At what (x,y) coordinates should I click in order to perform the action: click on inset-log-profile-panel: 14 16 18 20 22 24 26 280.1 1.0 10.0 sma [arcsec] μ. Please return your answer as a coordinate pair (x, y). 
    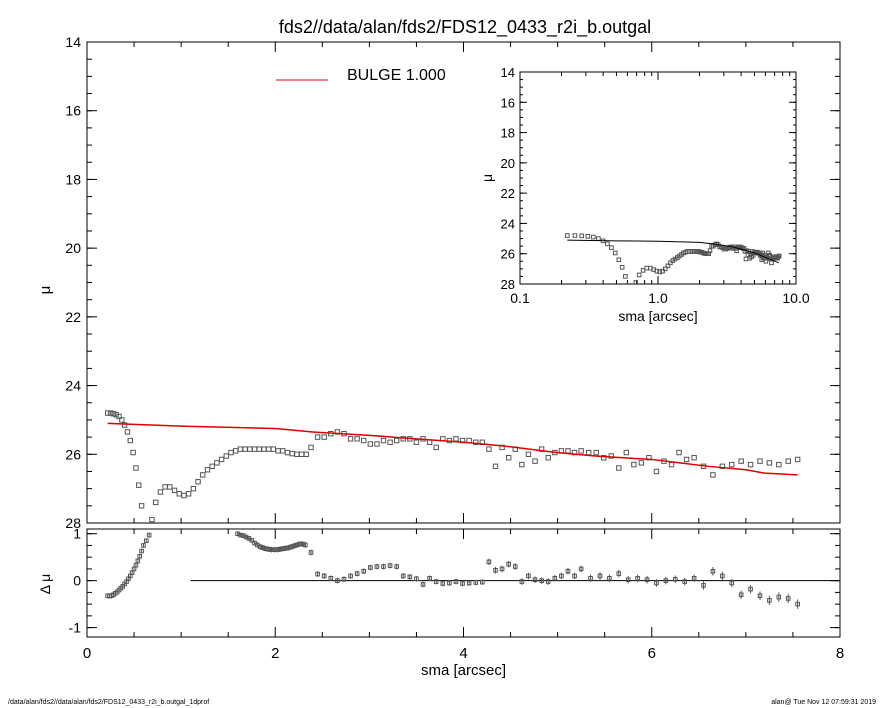
    Looking at the image, I should click on (644, 194).